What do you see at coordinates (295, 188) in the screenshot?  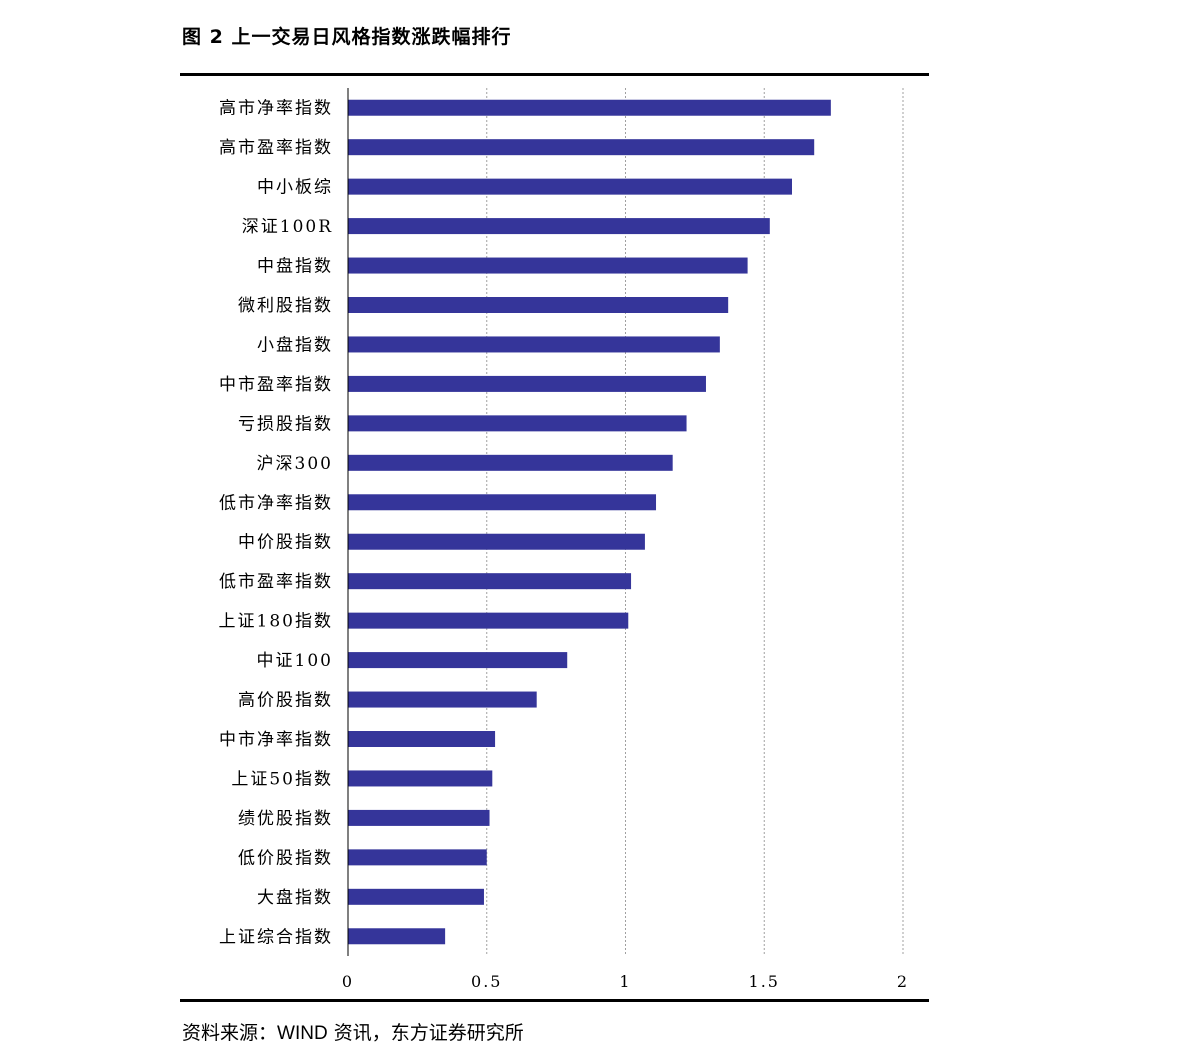 I see `category-label: 中小板综` at bounding box center [295, 188].